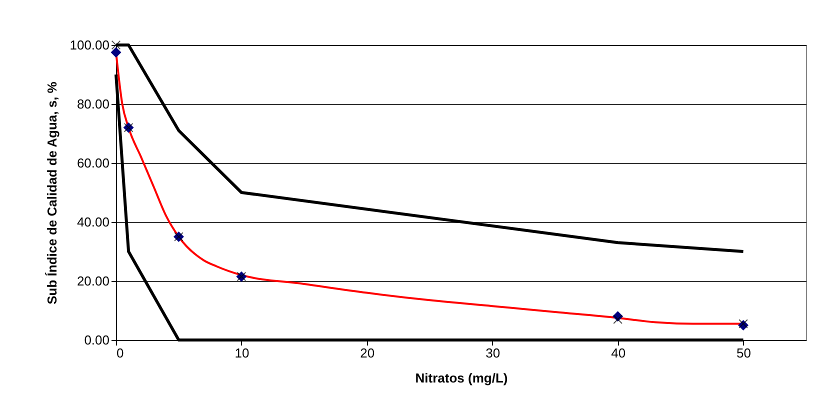 Image resolution: width=837 pixels, height=418 pixels. What do you see at coordinates (367, 353) in the screenshot?
I see `x-tick-label: 20` at bounding box center [367, 353].